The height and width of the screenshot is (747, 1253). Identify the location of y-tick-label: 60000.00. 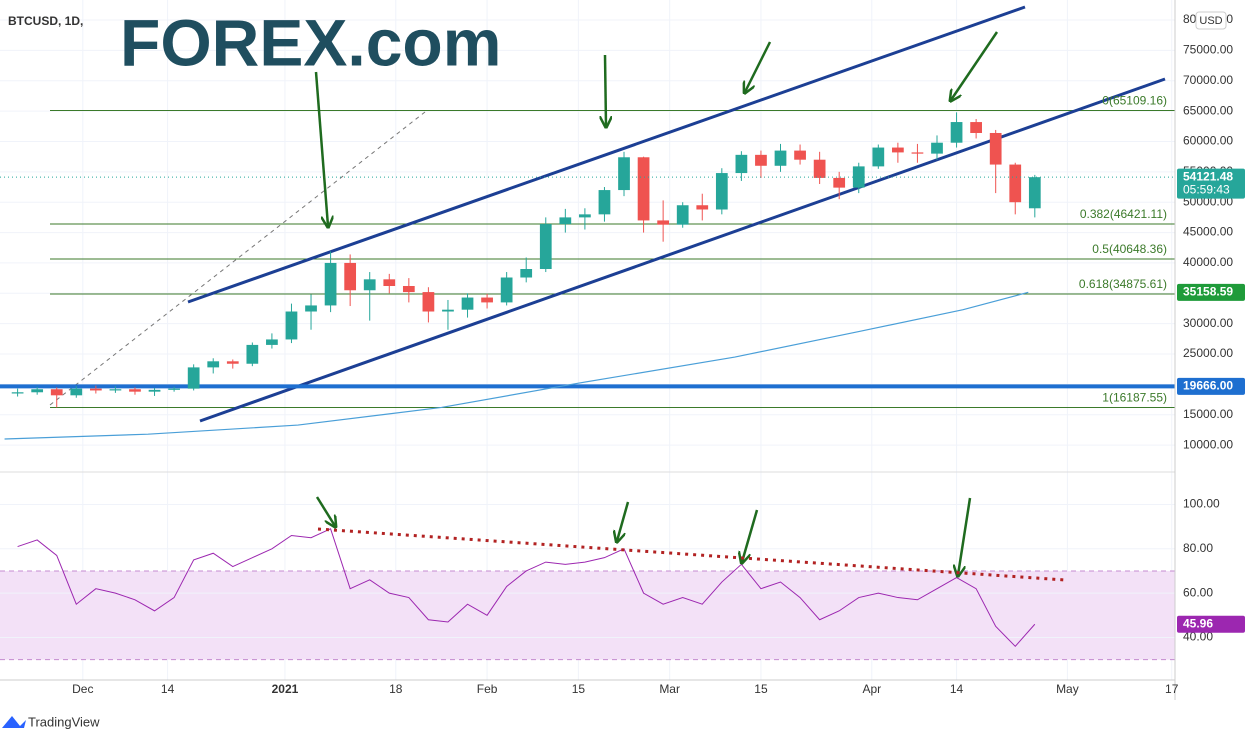
(1208, 141).